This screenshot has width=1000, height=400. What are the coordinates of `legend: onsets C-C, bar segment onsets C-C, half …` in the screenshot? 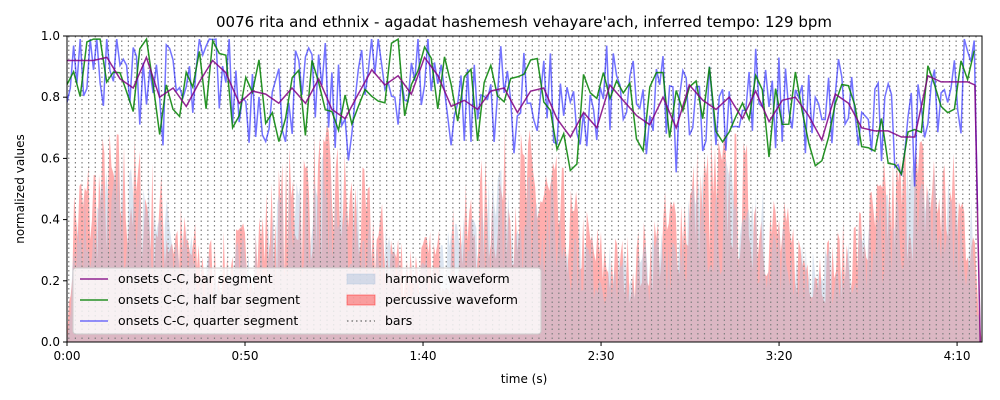 It's located at (307, 301).